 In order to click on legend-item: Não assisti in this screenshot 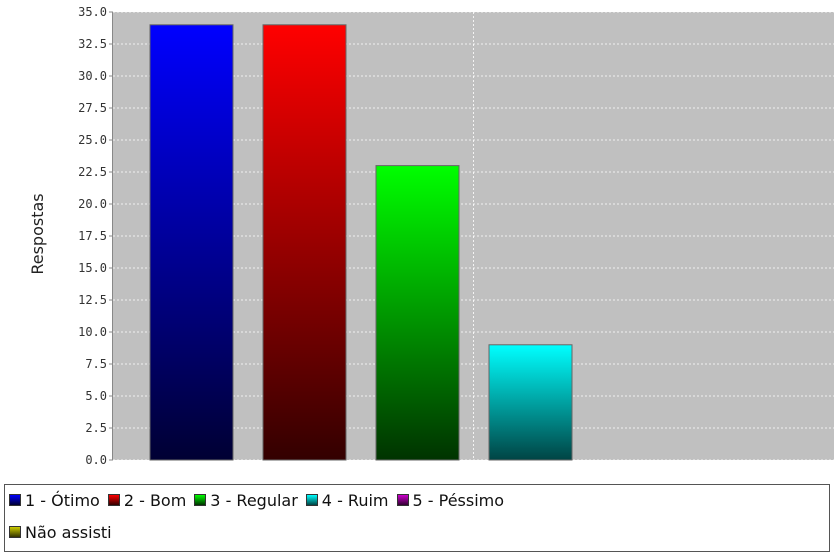, I will do `click(60, 532)`.